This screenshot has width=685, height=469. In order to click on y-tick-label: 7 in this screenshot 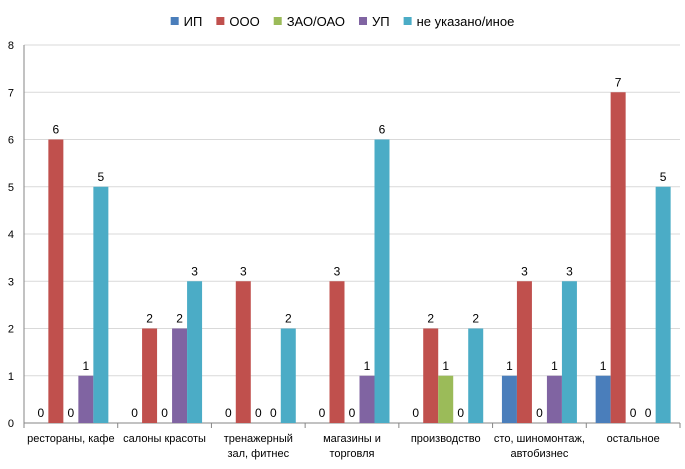, I will do `click(11, 93)`.